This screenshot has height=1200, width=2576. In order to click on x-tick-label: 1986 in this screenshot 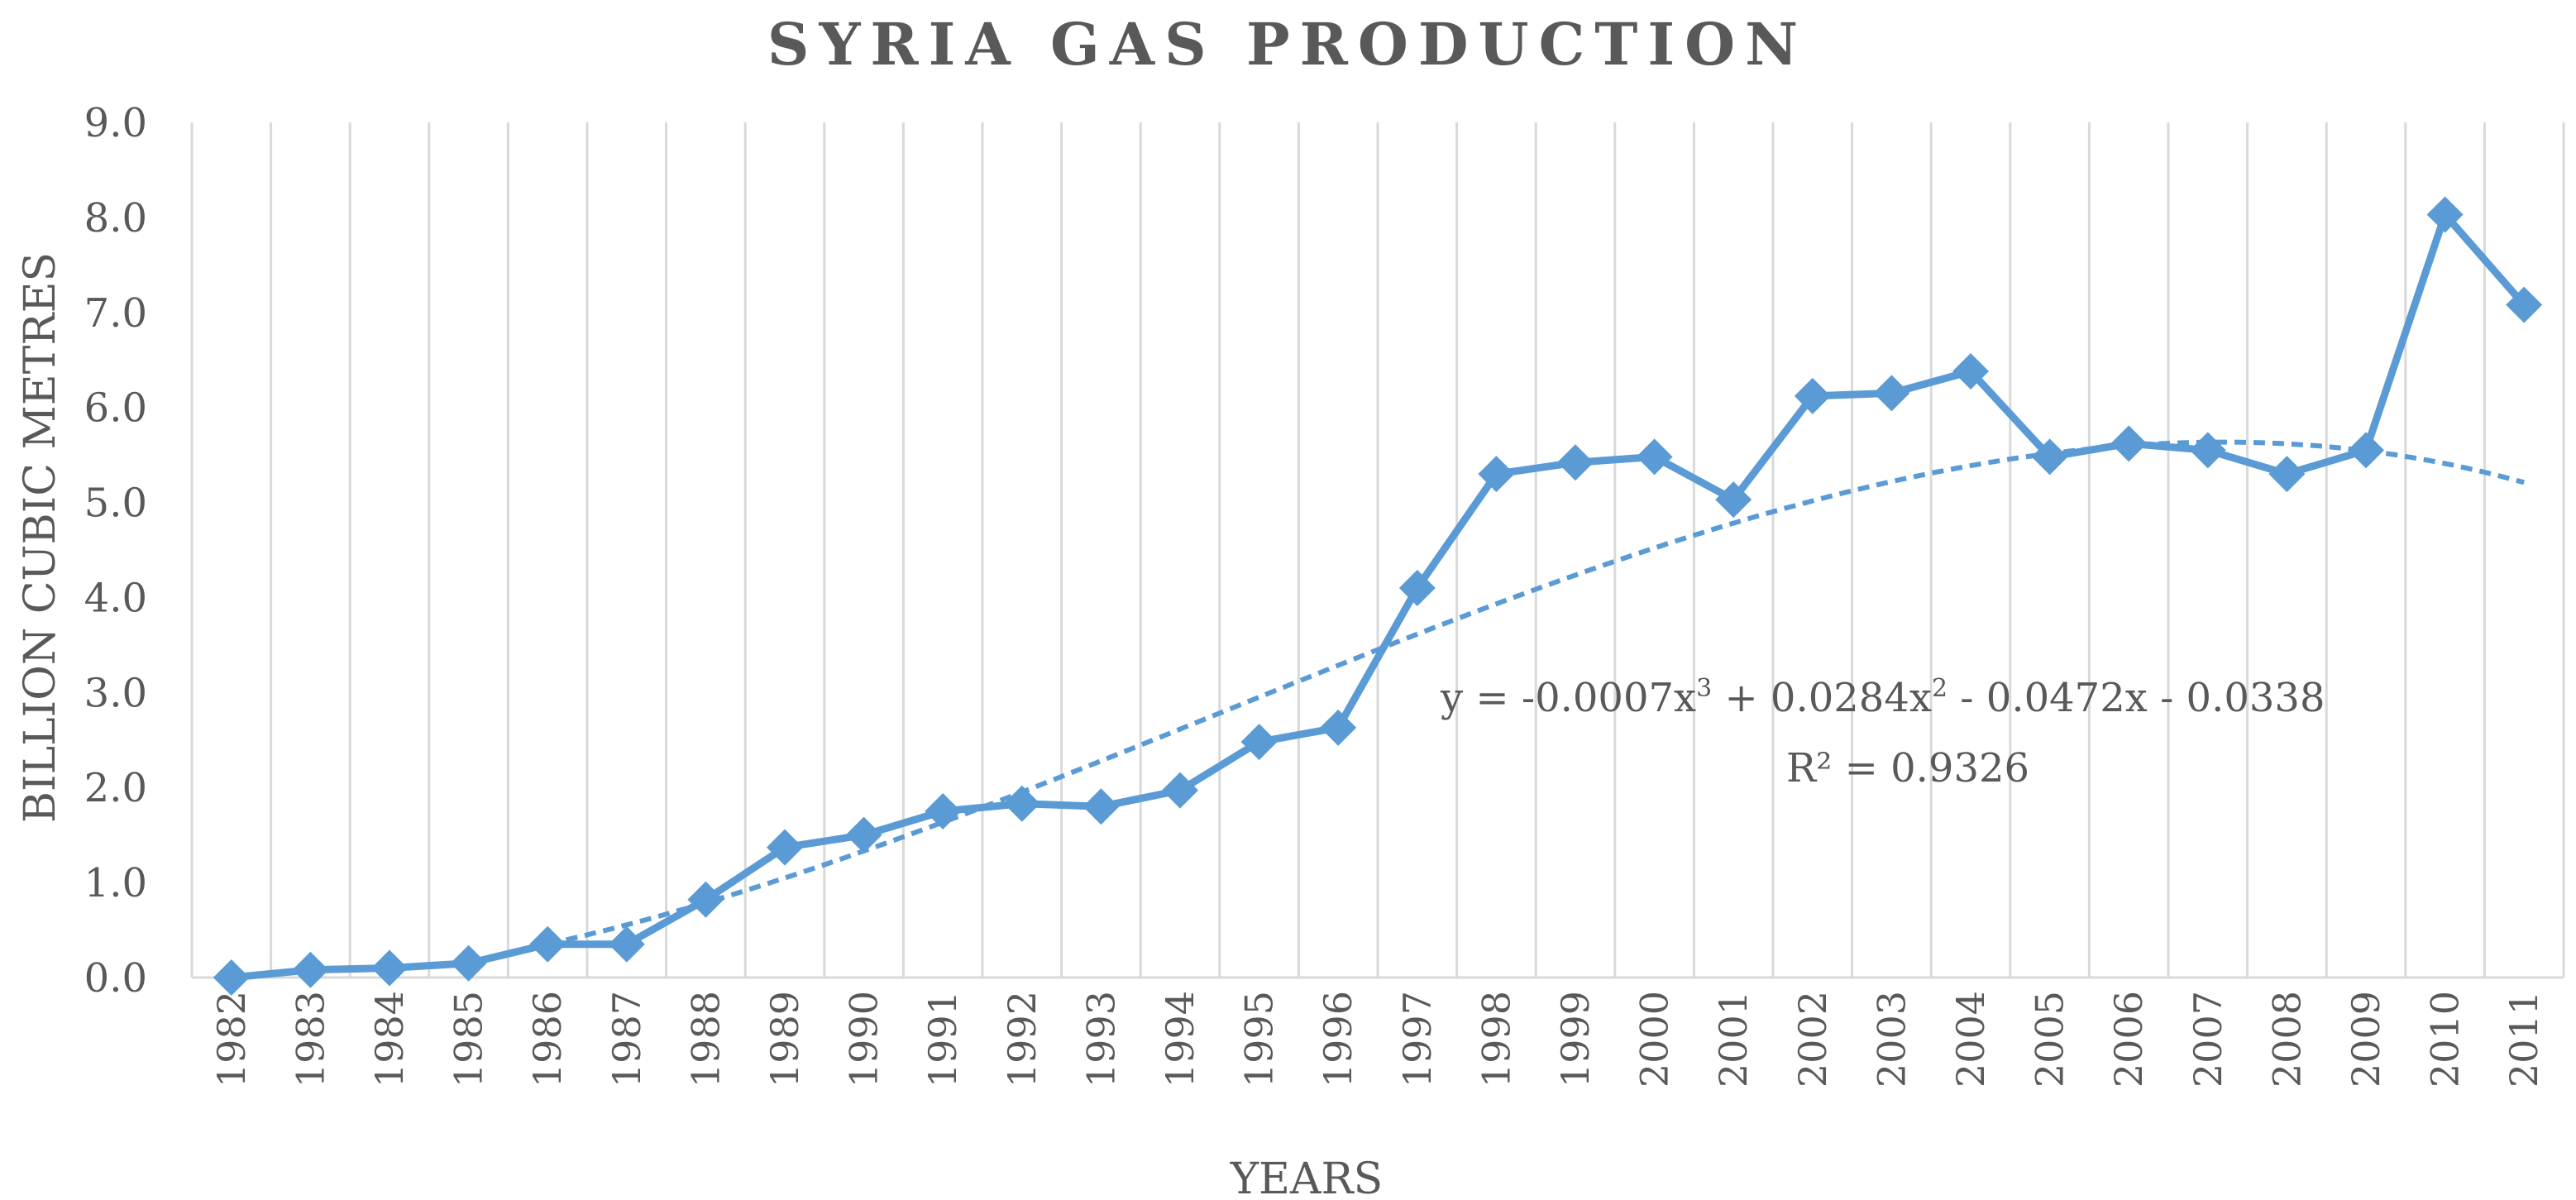, I will do `click(547, 1039)`.